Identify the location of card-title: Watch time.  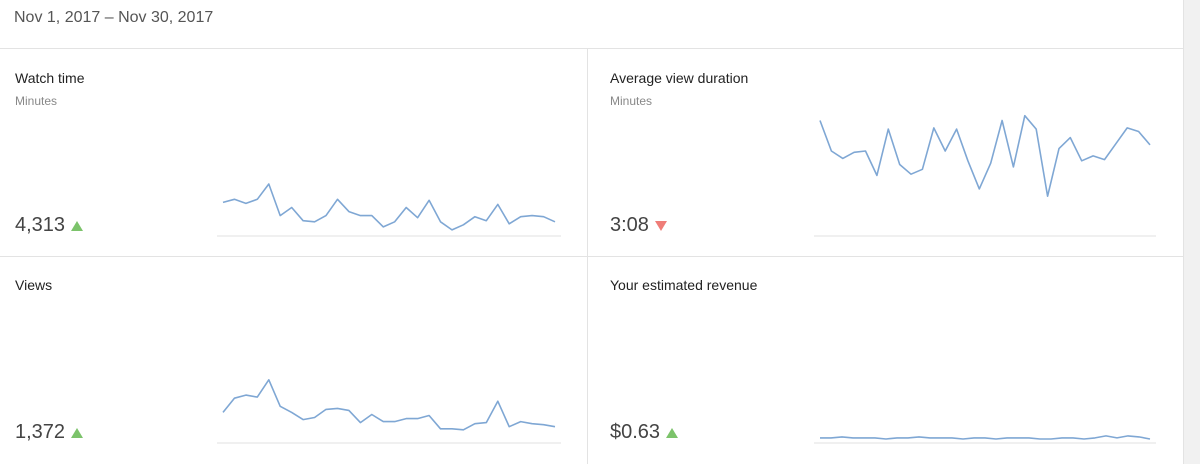
(50, 78).